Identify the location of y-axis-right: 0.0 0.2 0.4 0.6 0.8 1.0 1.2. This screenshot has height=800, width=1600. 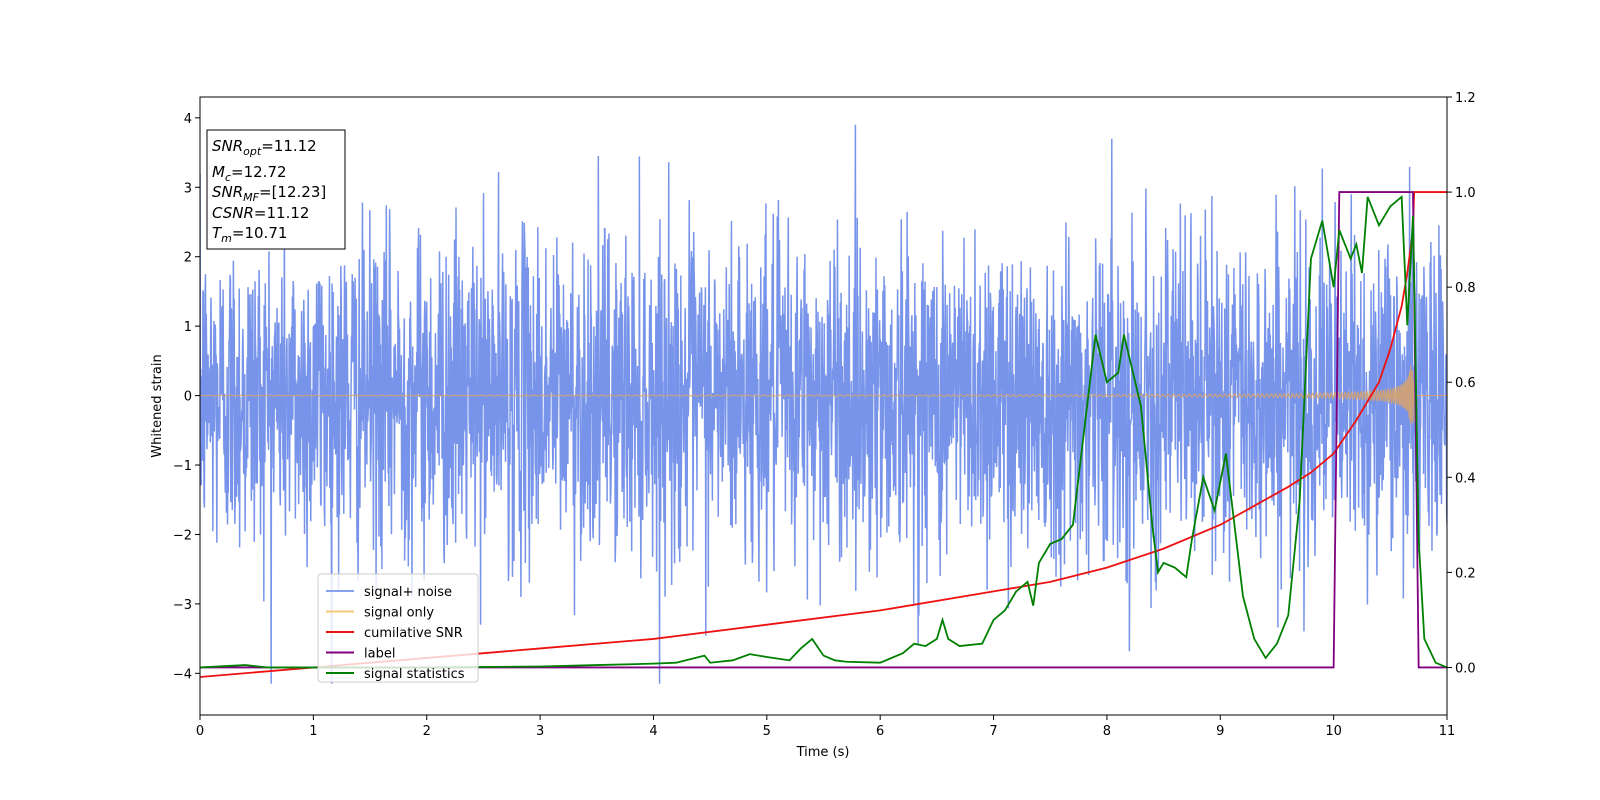
(1461, 383).